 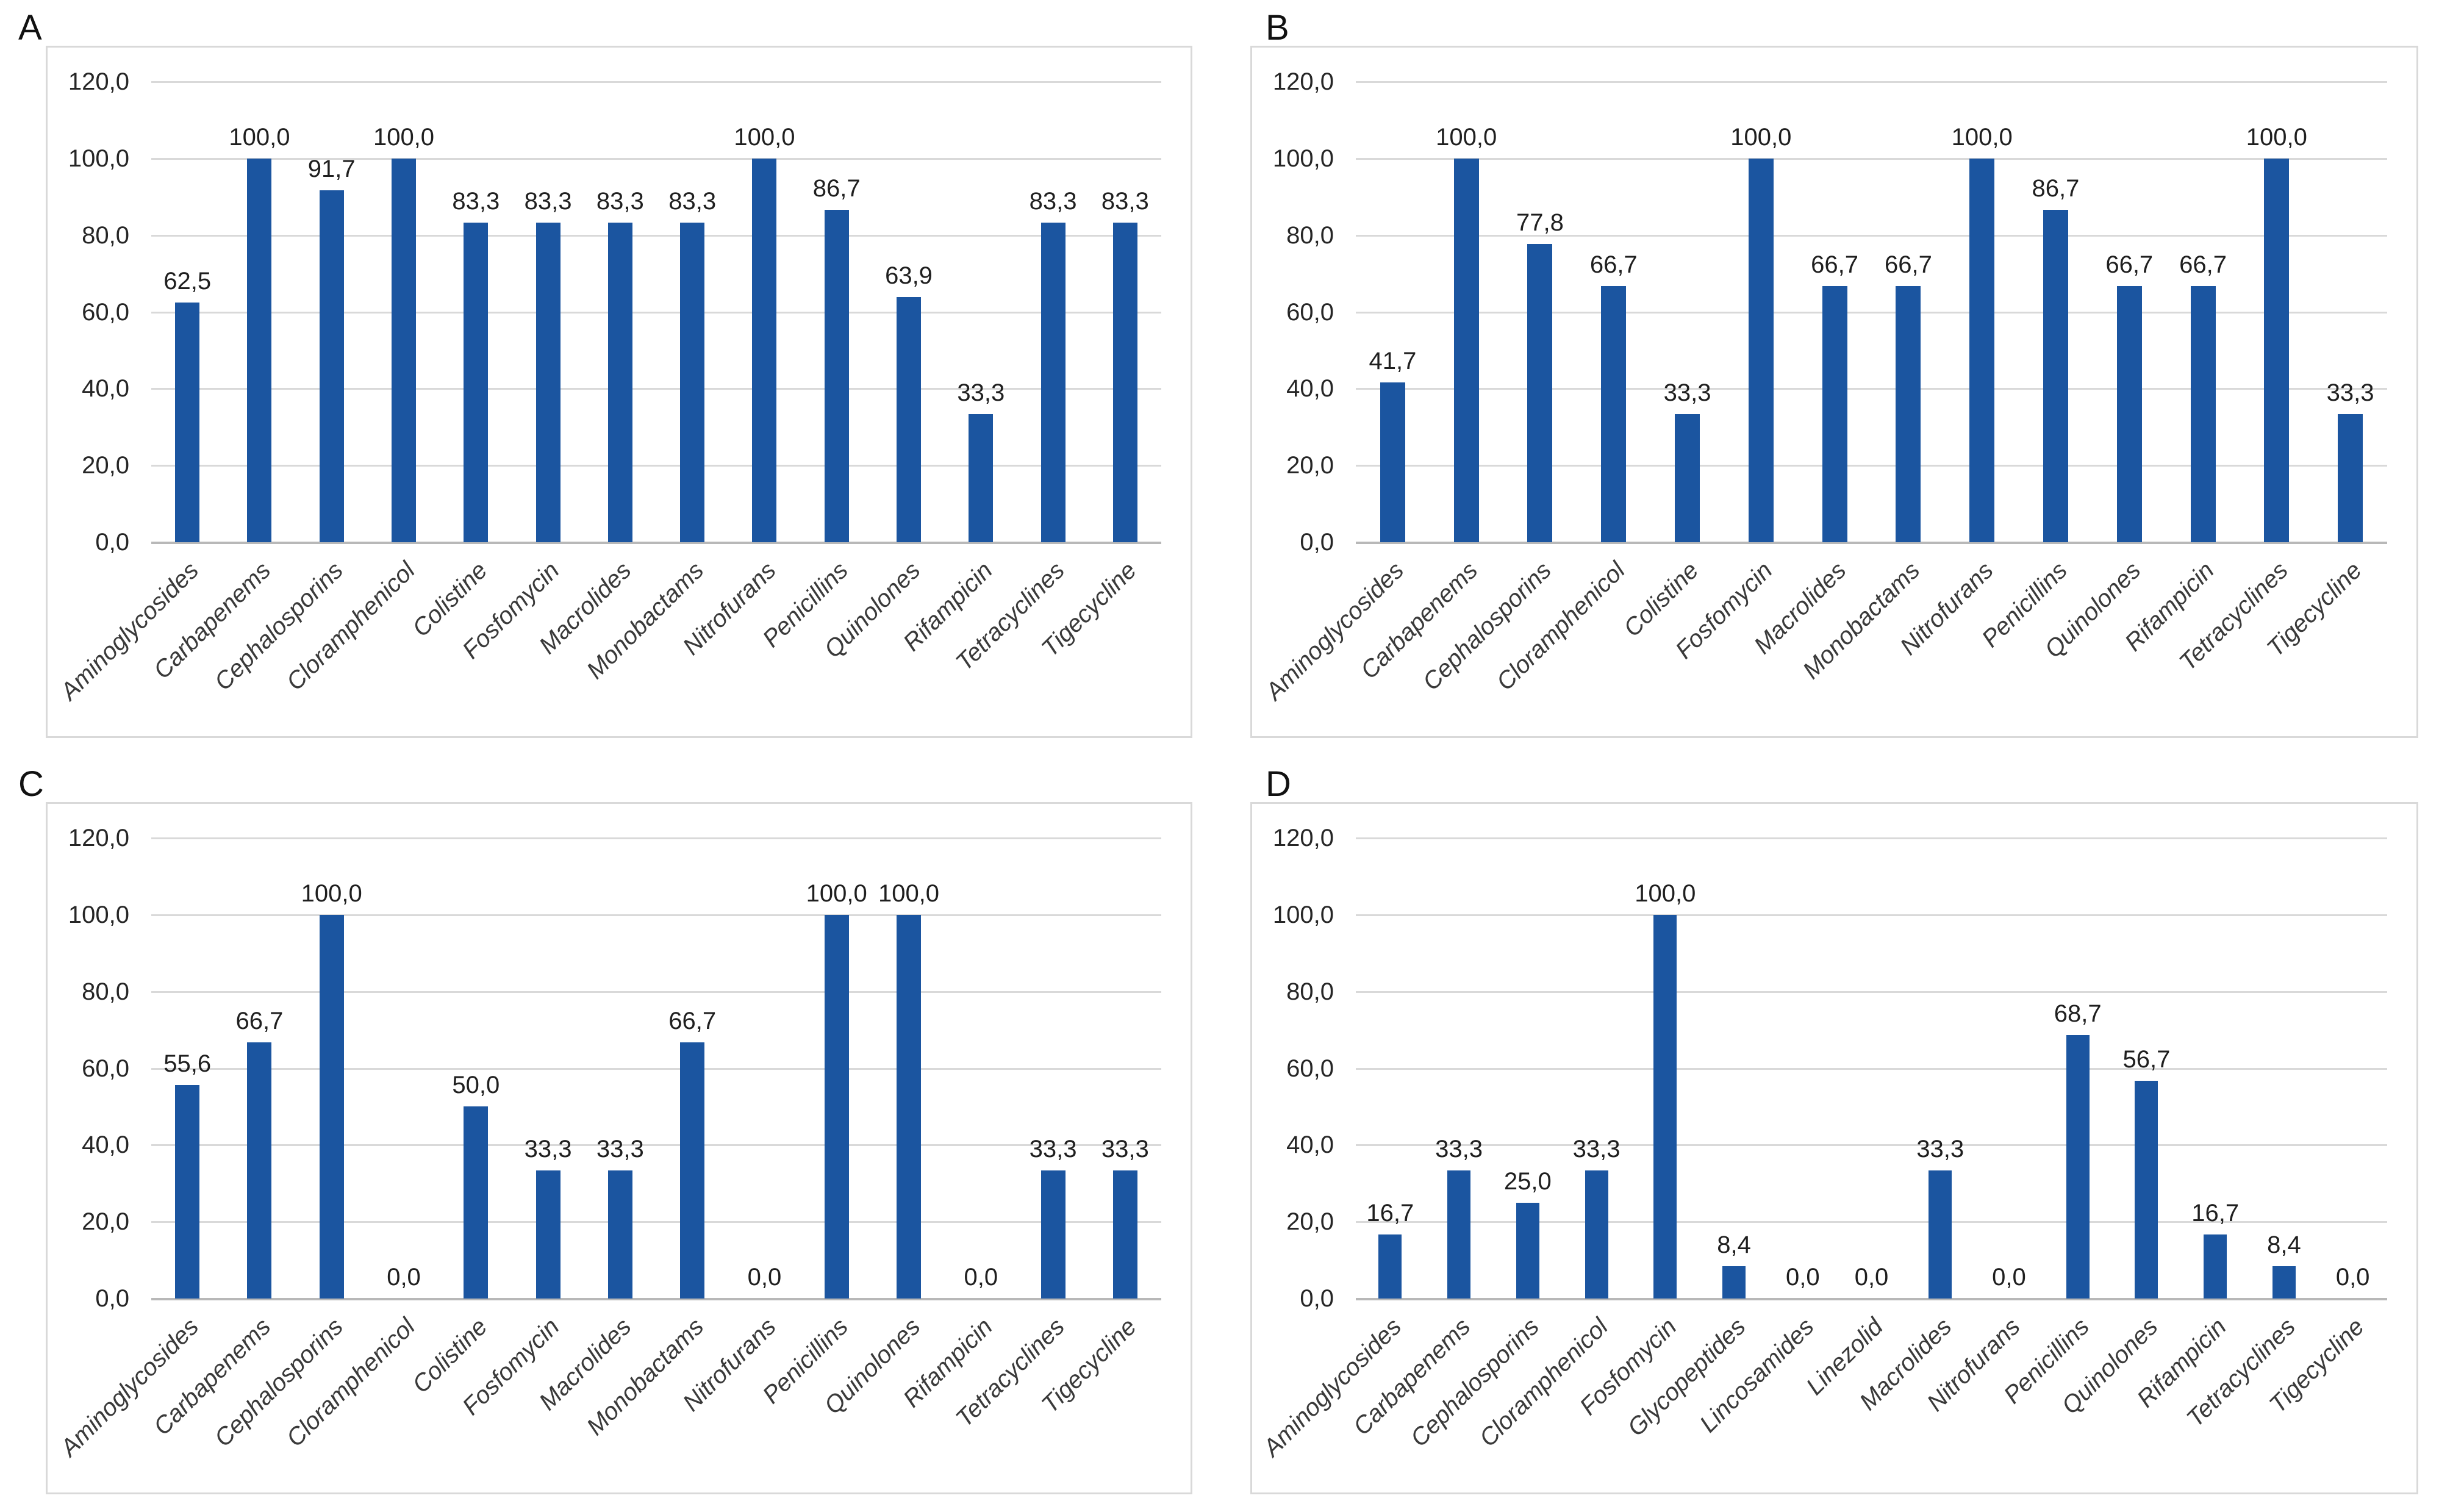 I want to click on bar-nitrofurans, so click(x=1982, y=350).